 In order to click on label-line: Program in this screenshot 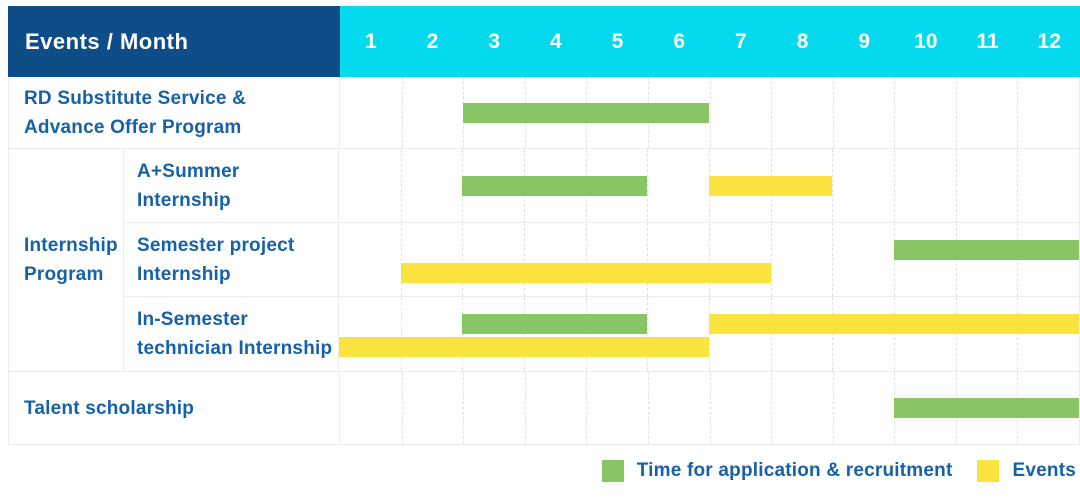, I will do `click(64, 274)`.